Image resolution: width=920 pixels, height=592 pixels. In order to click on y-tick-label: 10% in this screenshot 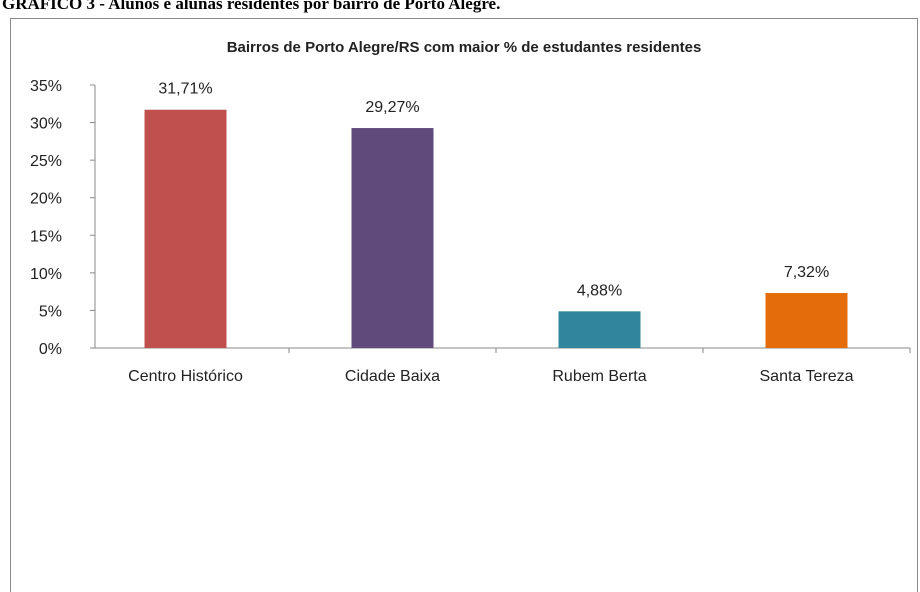, I will do `click(46, 274)`.